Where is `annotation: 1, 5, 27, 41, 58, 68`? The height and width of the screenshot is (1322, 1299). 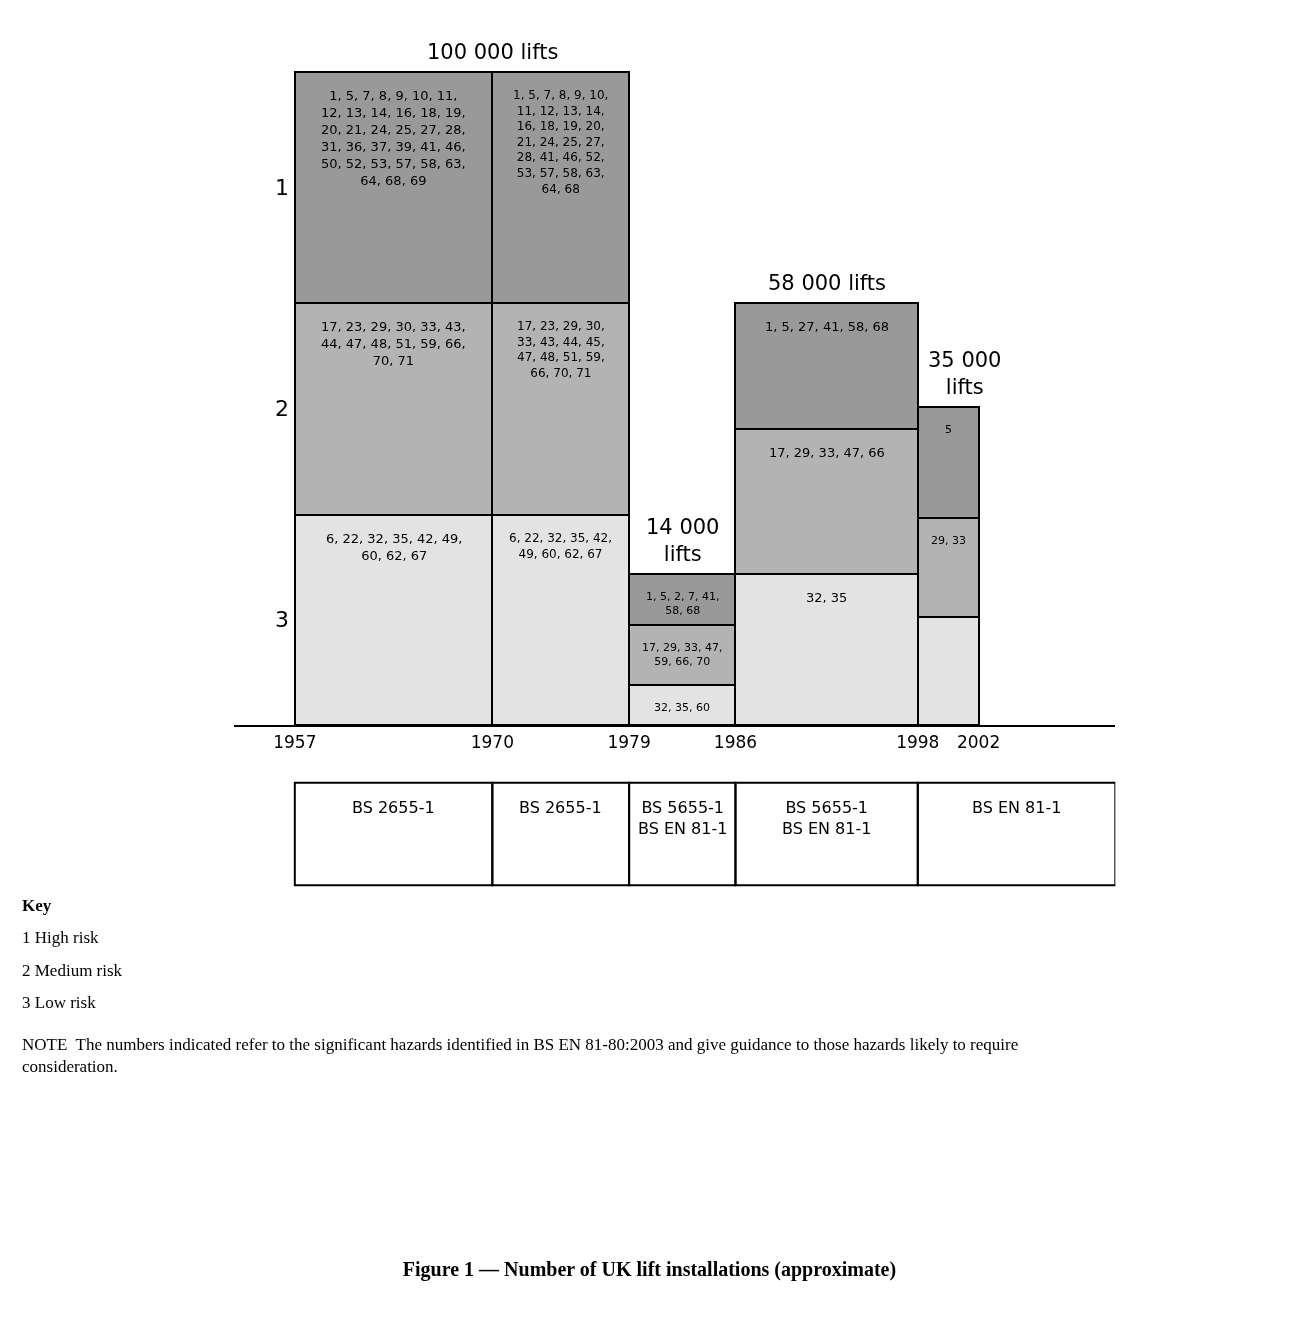
annotation: 1, 5, 27, 41, 58, 68 is located at coordinates (827, 326).